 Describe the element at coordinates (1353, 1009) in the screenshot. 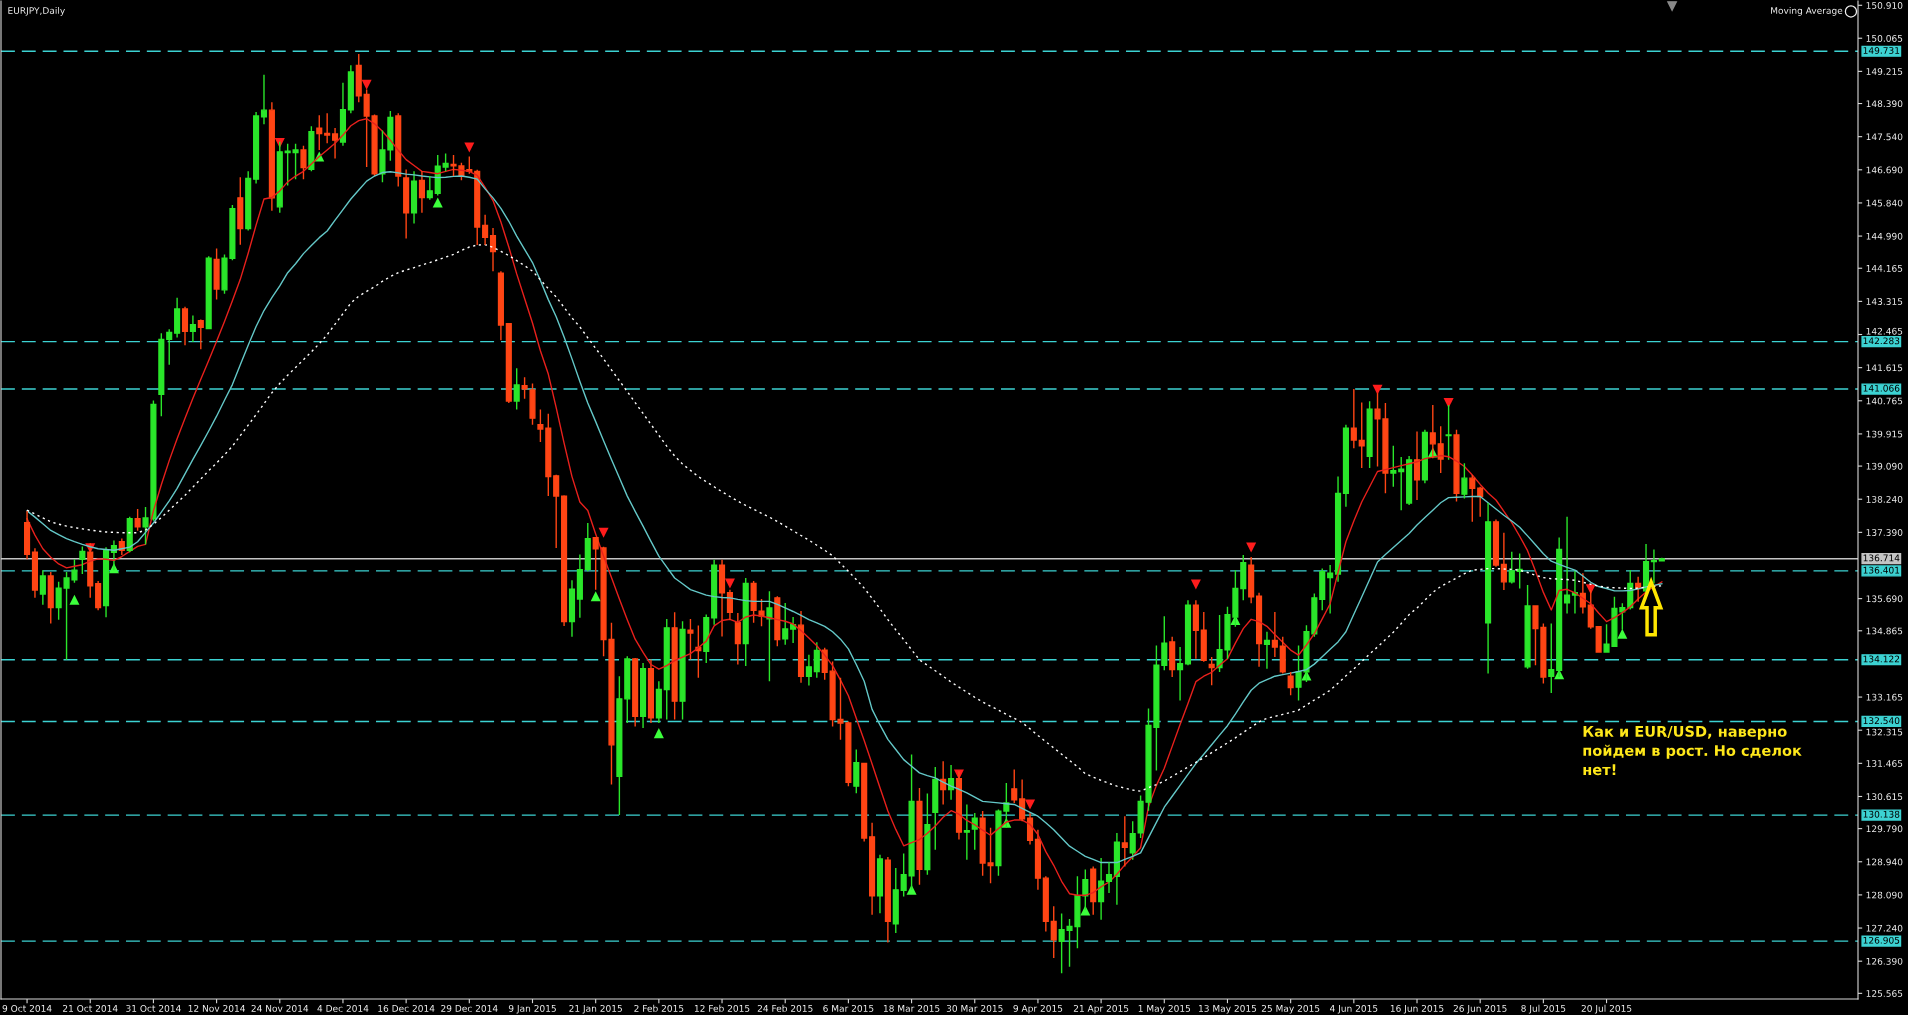

I see `x-tick-label: 4 Jun 2015` at that location.